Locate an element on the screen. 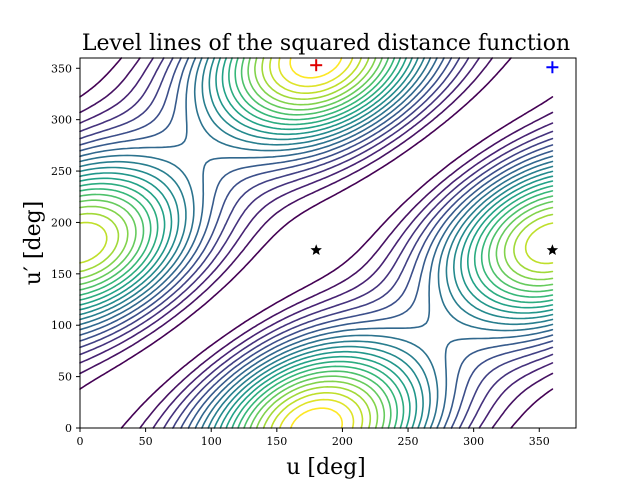 The height and width of the screenshot is (480, 640). y-axis-ticks: 0 50 100 150 200 250 300 350 is located at coordinates (65, 248).